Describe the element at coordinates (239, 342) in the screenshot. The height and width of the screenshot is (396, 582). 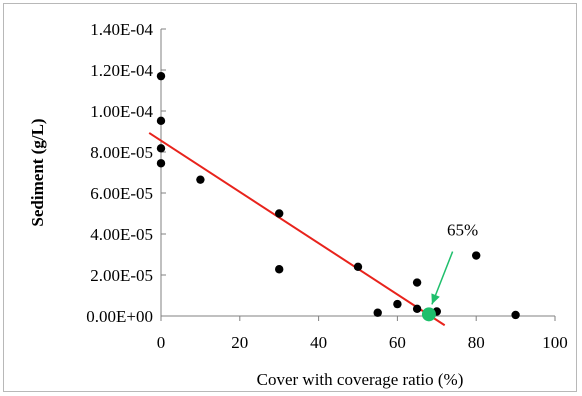
I see `x-tick-label: 20` at that location.